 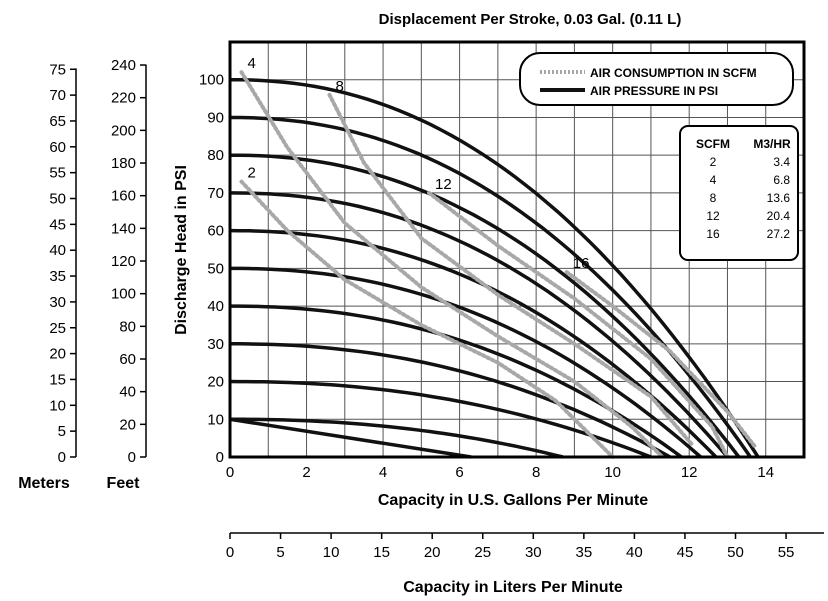 I want to click on y-tick-label: 10, so click(x=215, y=419).